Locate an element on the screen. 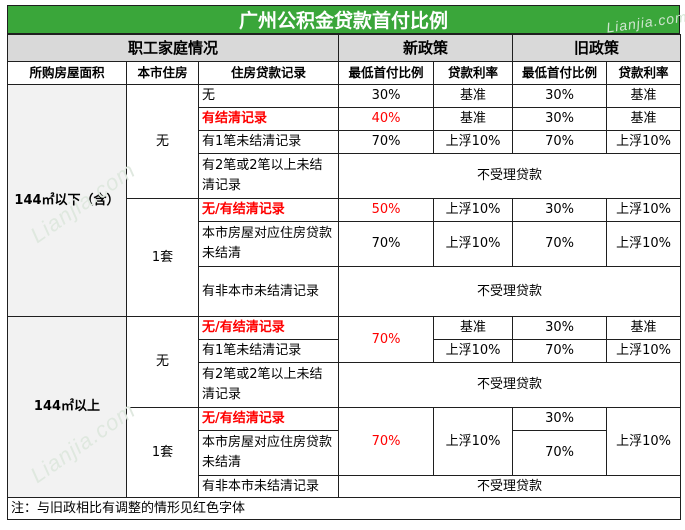  header-row-1: 职工家庭情况 新政策 旧政策 is located at coordinates (344, 48).